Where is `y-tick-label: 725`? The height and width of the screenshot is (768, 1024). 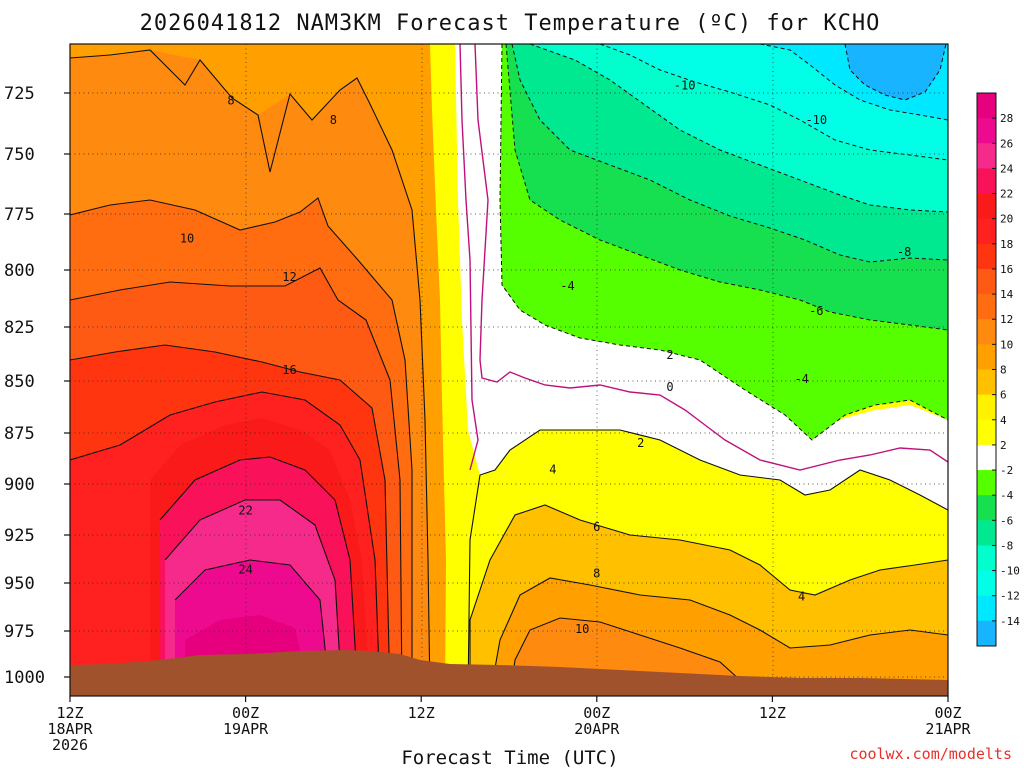 y-tick-label: 725 is located at coordinates (19, 94).